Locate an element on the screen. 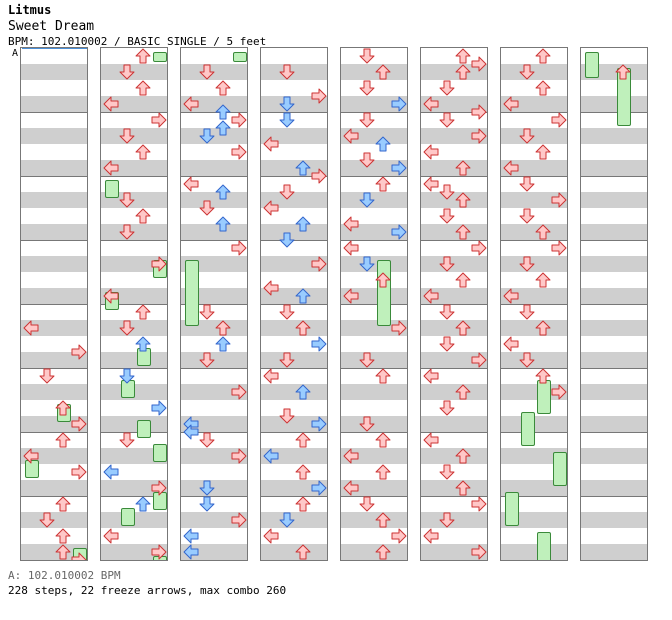  freeze-arrow-up is located at coordinates (544, 397).